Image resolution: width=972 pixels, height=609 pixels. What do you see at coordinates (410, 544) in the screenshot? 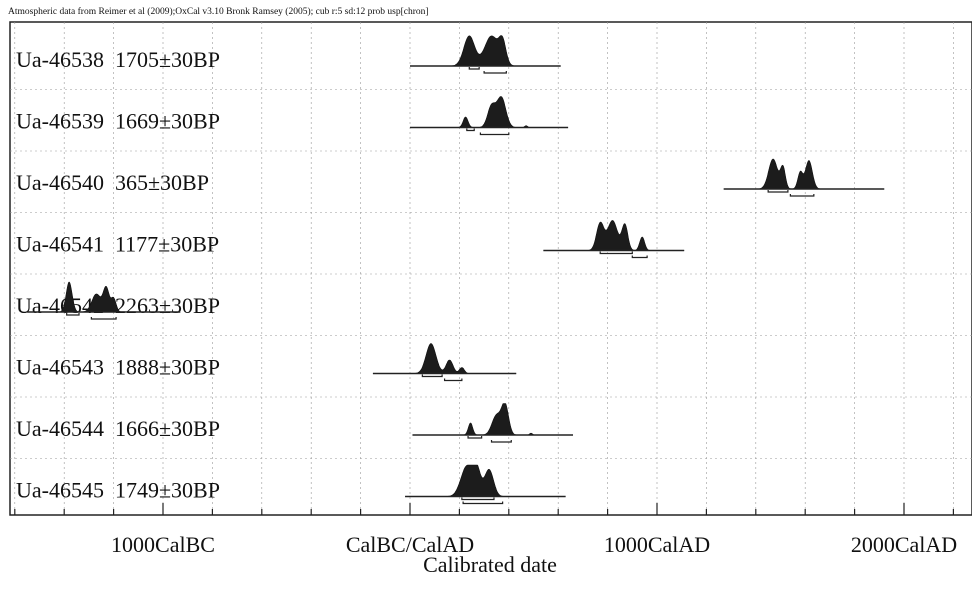
I see `x-tick-label: CalBC/CalAD` at bounding box center [410, 544].